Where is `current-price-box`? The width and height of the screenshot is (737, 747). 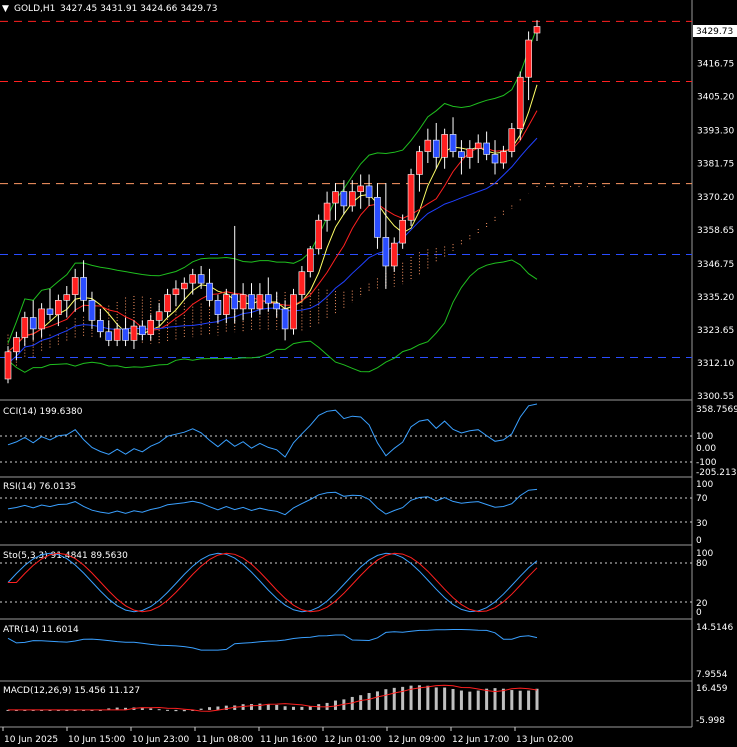 current-price-box is located at coordinates (715, 31).